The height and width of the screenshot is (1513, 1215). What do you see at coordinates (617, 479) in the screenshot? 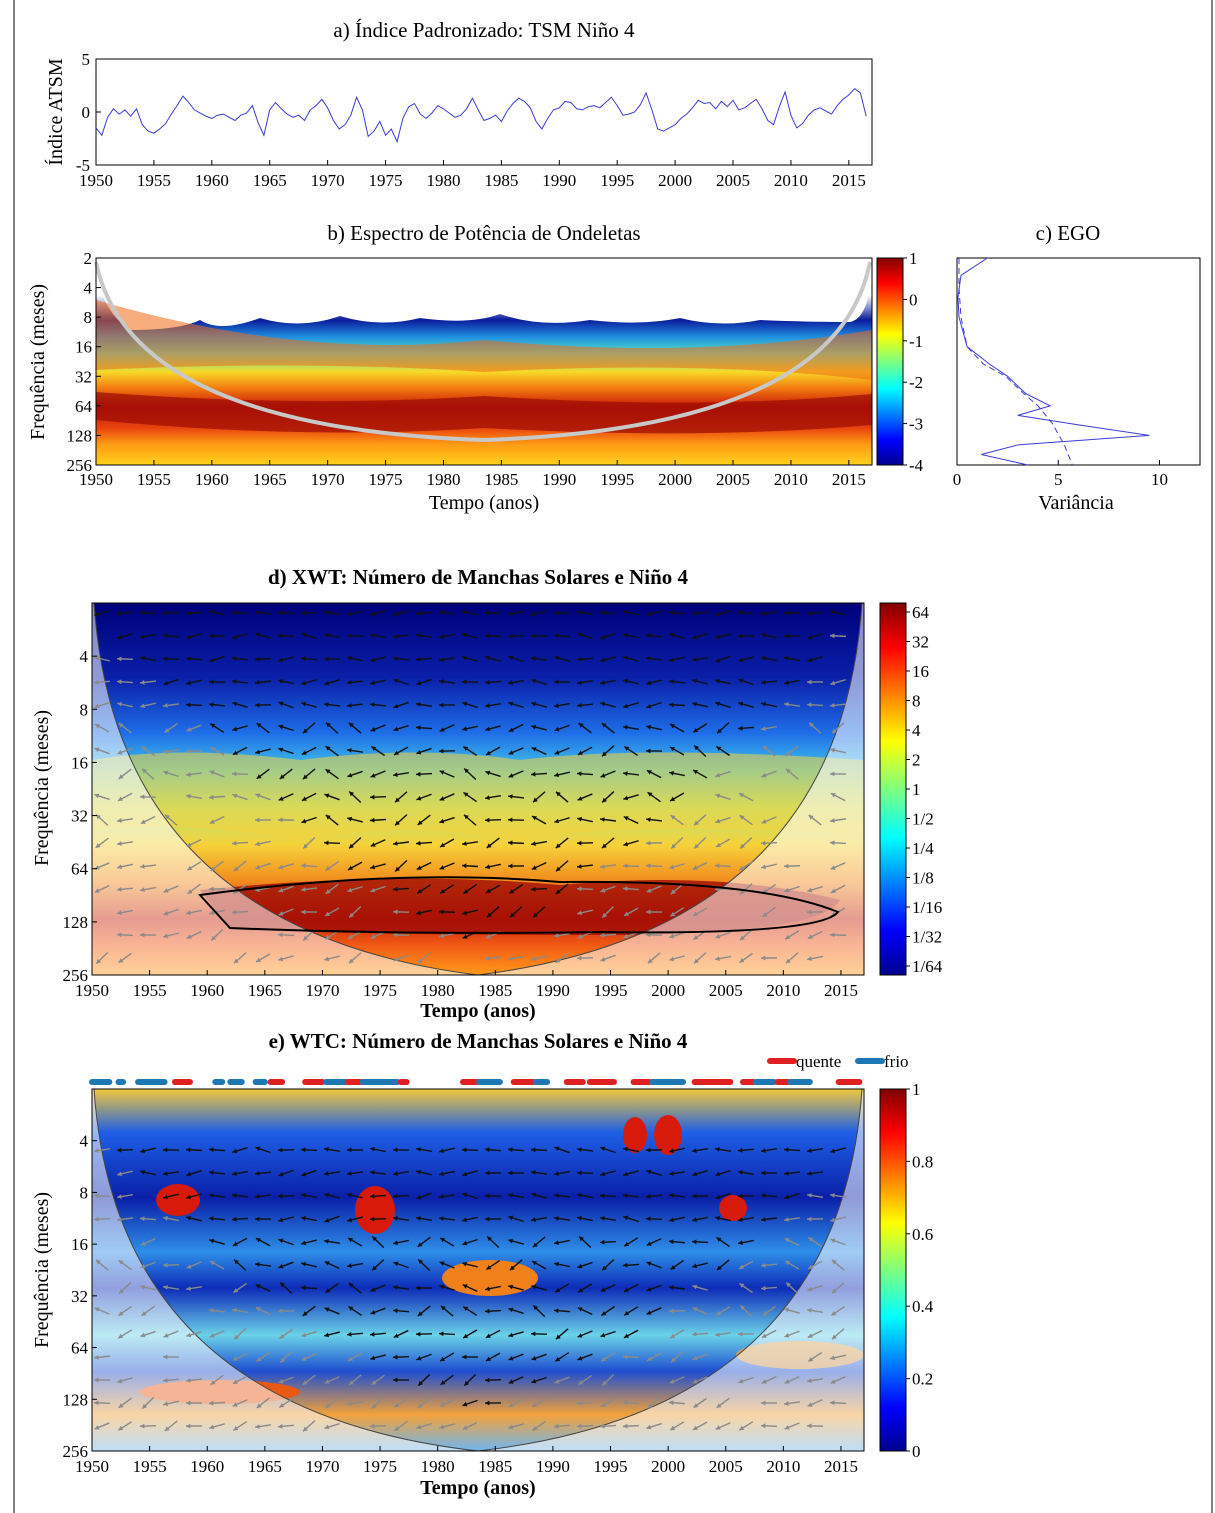
I see `panel-b-x-tick-label: 1995` at bounding box center [617, 479].